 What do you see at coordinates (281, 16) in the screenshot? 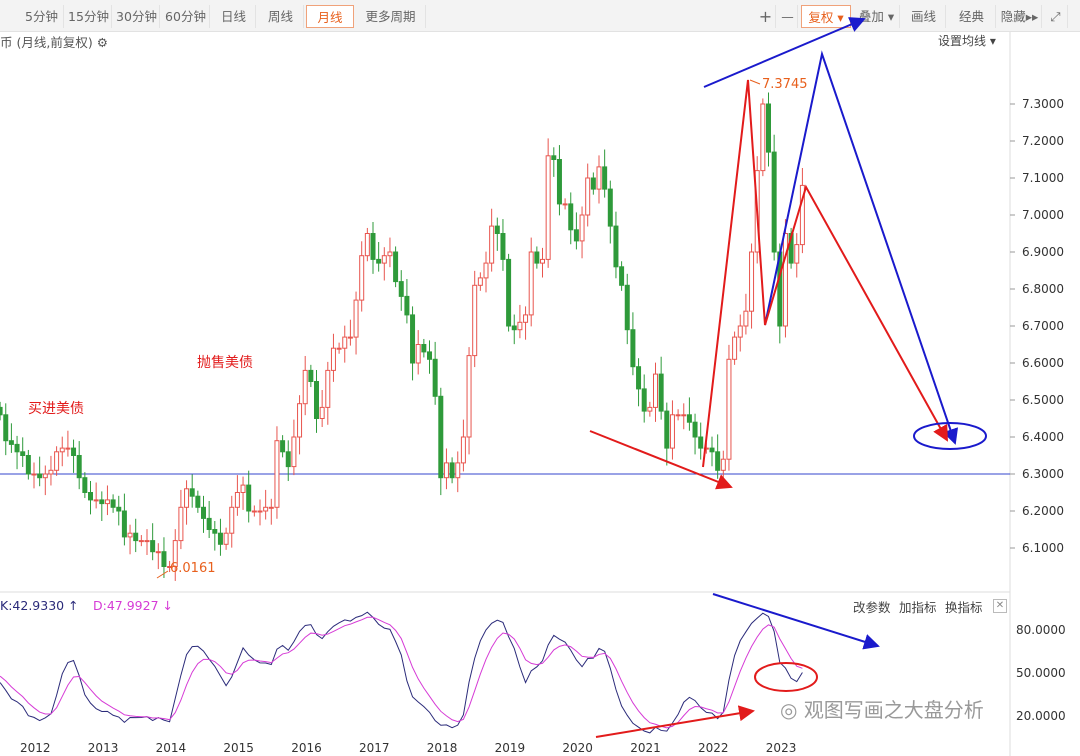
I see `period-tab-5: 周线` at bounding box center [281, 16].